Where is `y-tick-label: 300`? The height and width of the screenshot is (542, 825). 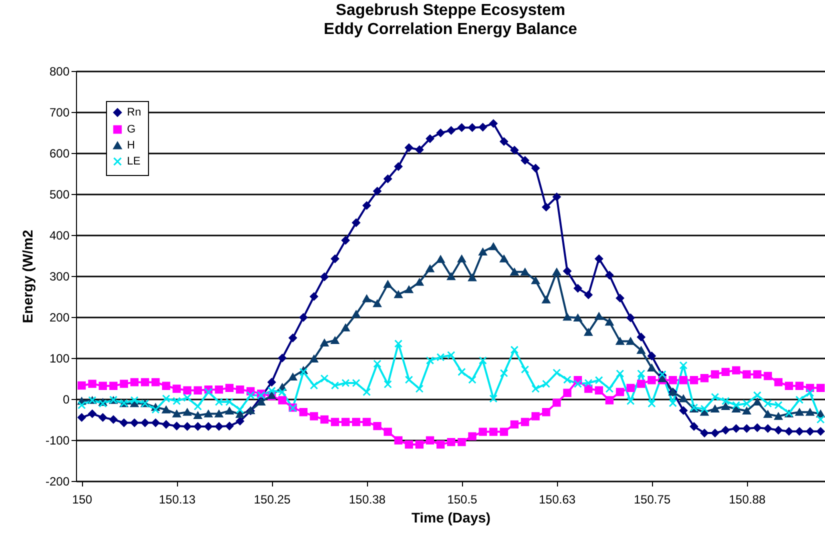
y-tick-label: 300 is located at coordinates (59, 277).